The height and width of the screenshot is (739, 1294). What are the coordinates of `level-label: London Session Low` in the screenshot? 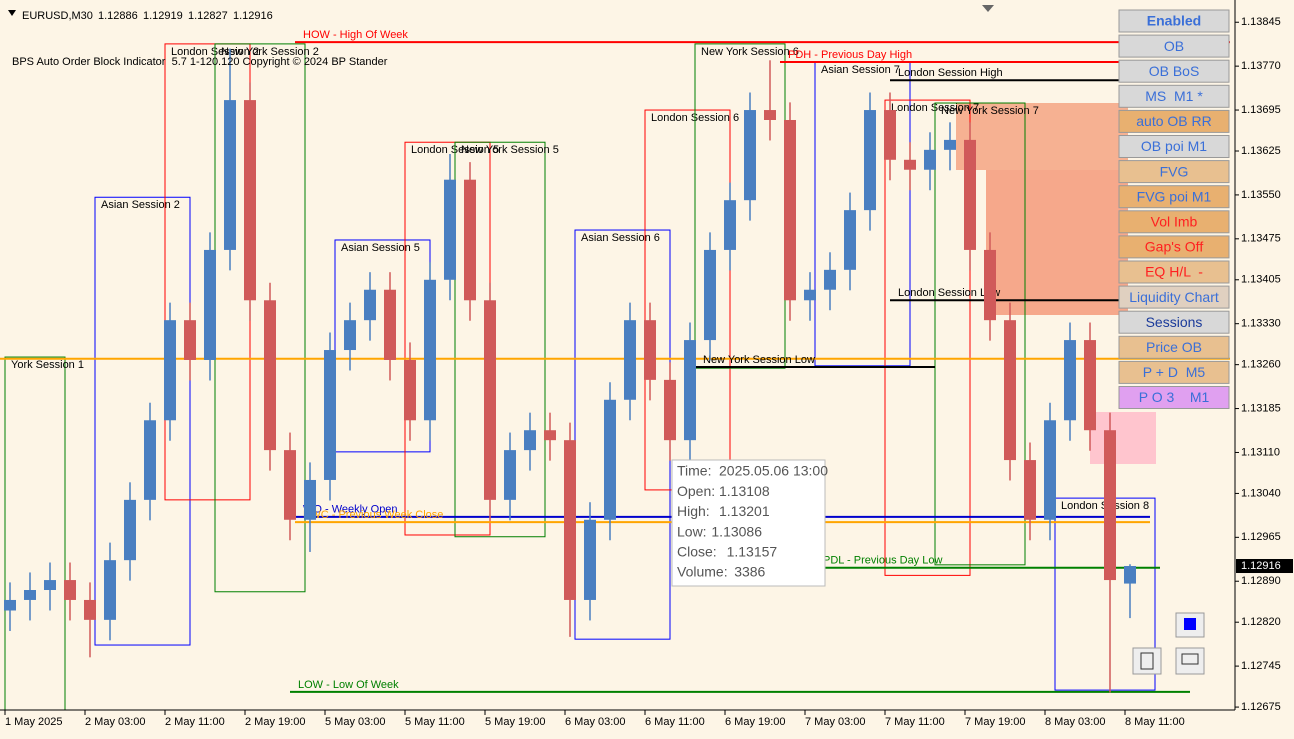 It's located at (949, 293).